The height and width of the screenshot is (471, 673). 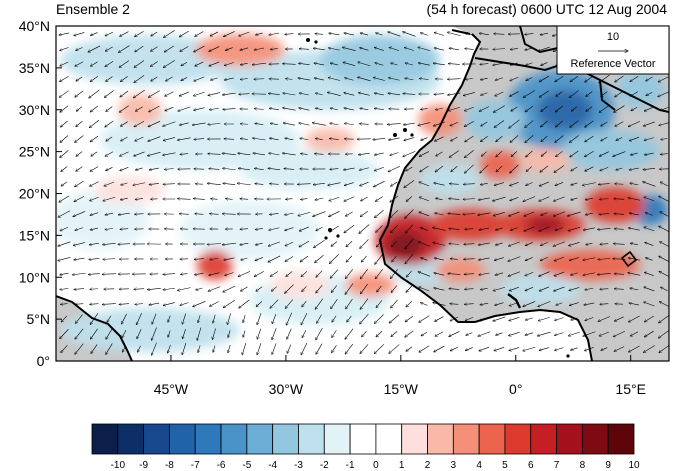 I want to click on colorbar-swatch, so click(x=543, y=439).